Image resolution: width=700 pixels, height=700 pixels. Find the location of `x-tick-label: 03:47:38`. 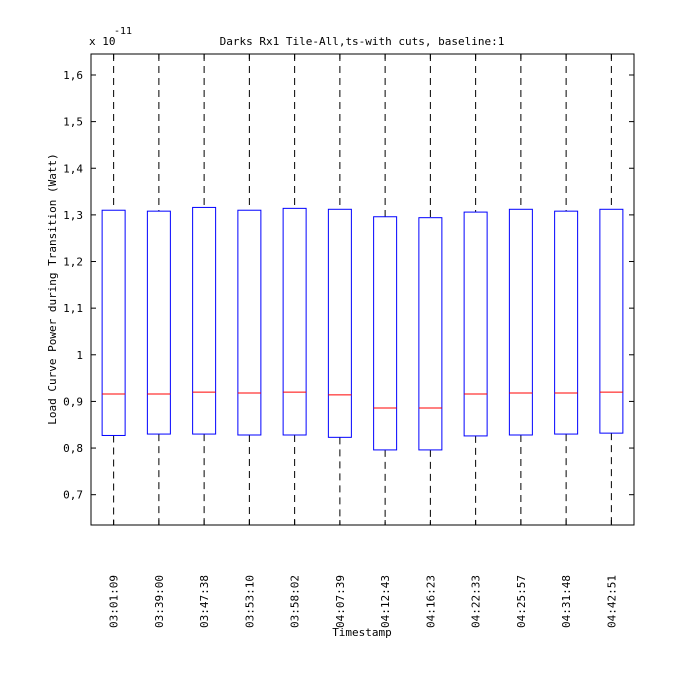

x-tick-label: 03:47:38 is located at coordinates (204, 601).